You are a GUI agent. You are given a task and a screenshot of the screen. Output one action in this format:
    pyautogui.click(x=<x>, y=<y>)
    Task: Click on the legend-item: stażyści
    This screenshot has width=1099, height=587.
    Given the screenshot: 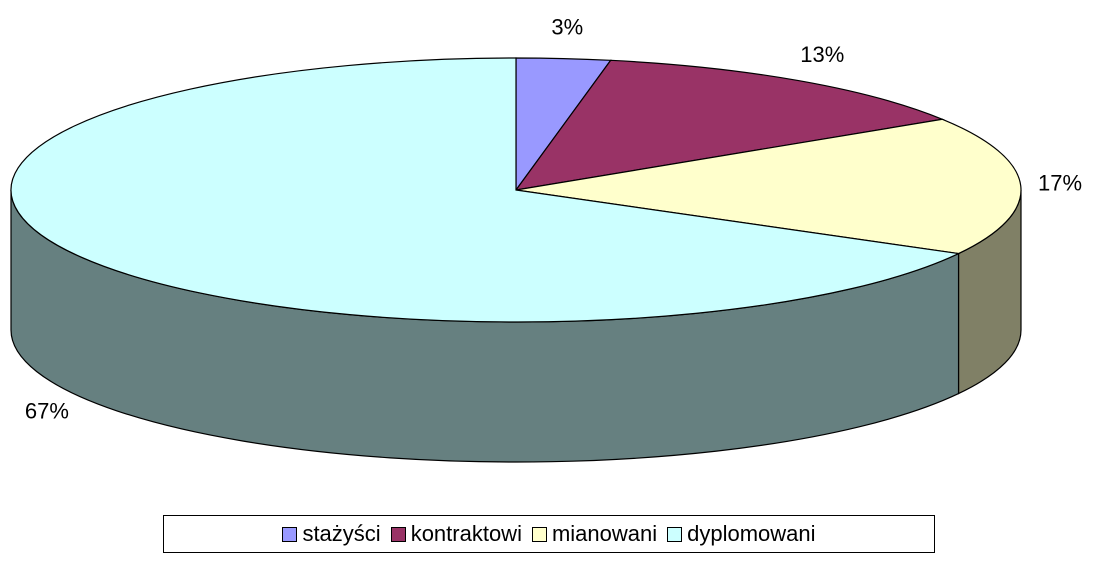 What is the action you would take?
    pyautogui.click(x=331, y=534)
    